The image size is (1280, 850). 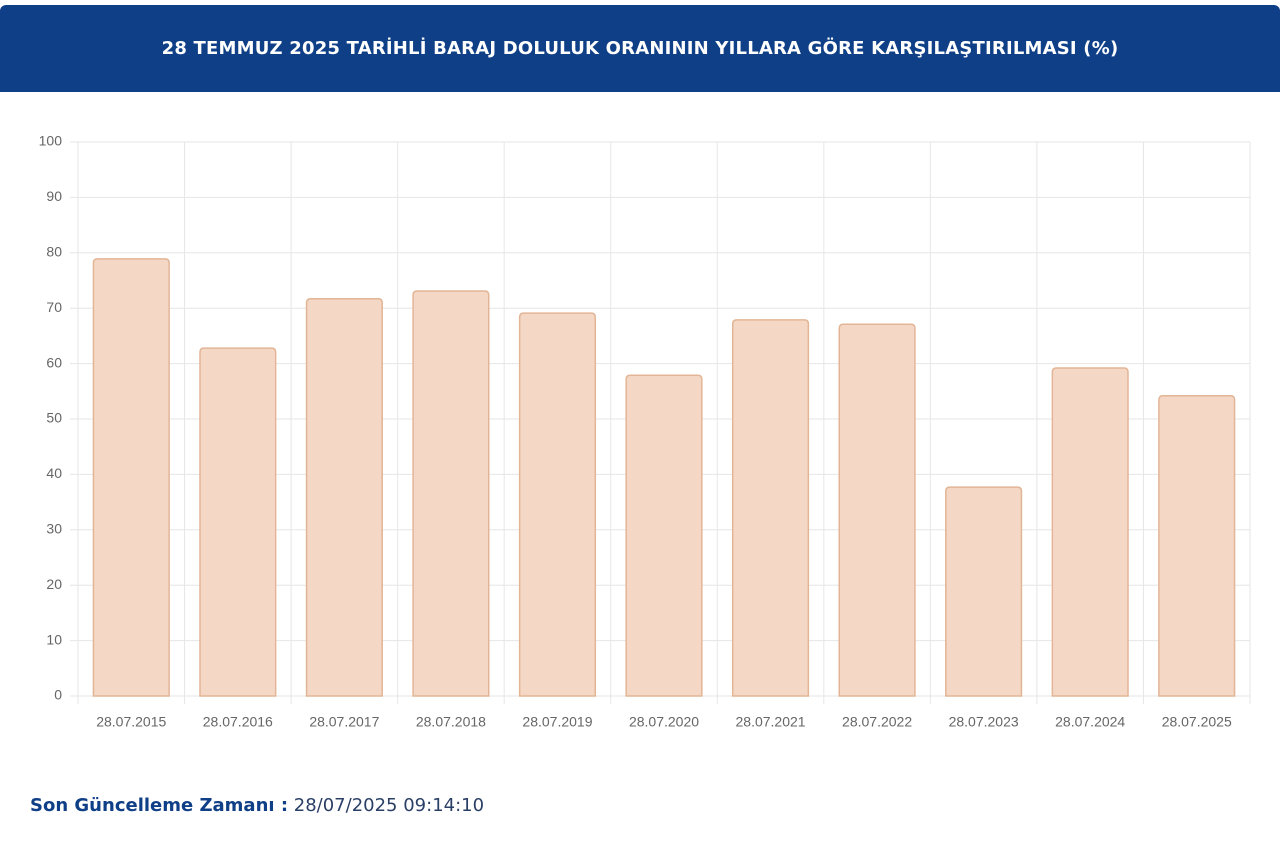 I want to click on x-tick-label: 28.07.2021, so click(x=771, y=722).